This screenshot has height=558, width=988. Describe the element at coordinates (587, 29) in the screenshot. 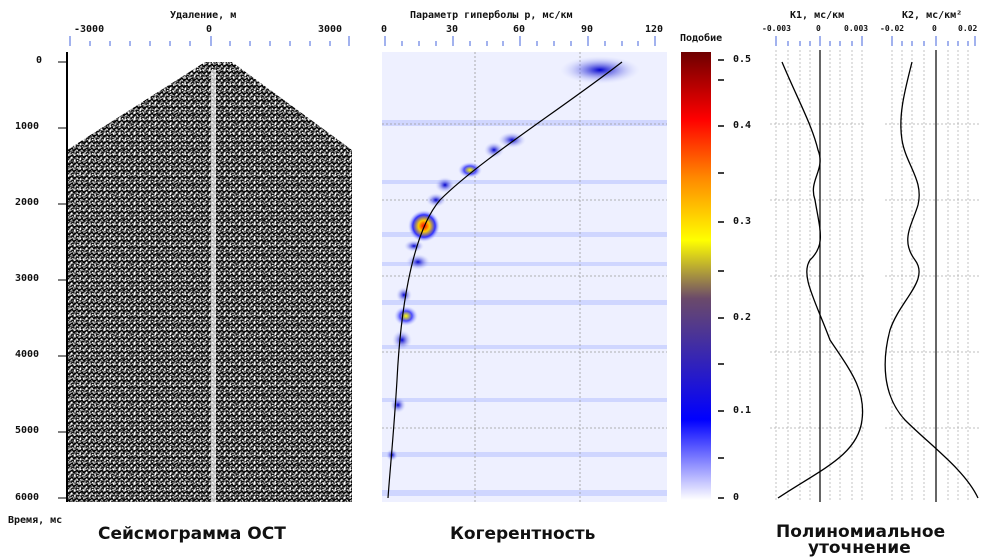

I see `coherence-xtick: 90` at that location.